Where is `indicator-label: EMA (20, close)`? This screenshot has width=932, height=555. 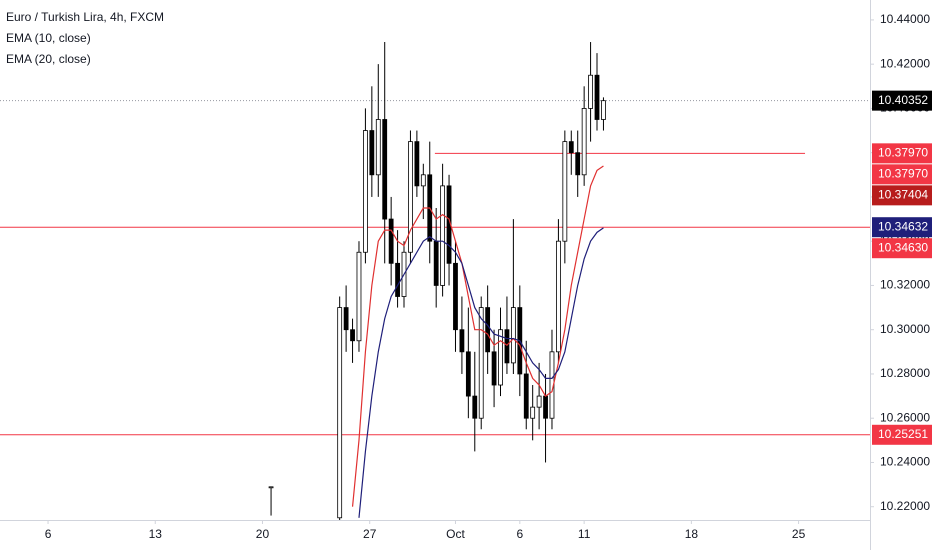 indicator-label: EMA (20, close) is located at coordinates (48, 59).